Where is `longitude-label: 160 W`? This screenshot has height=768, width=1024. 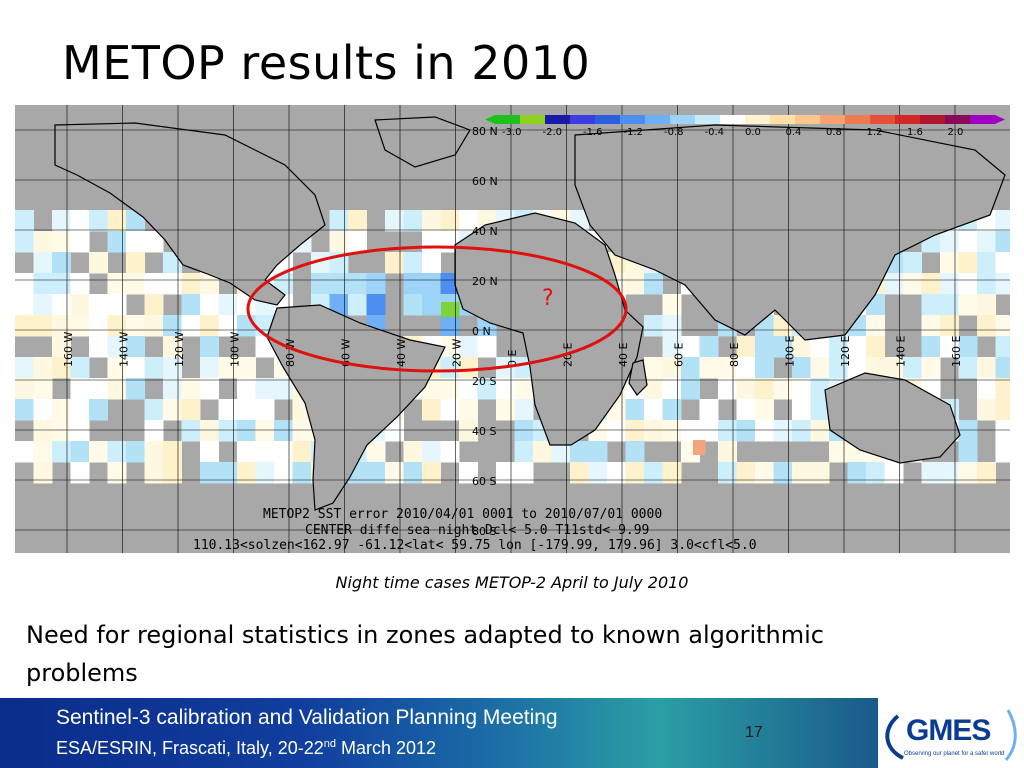 longitude-label: 160 W is located at coordinates (68, 349).